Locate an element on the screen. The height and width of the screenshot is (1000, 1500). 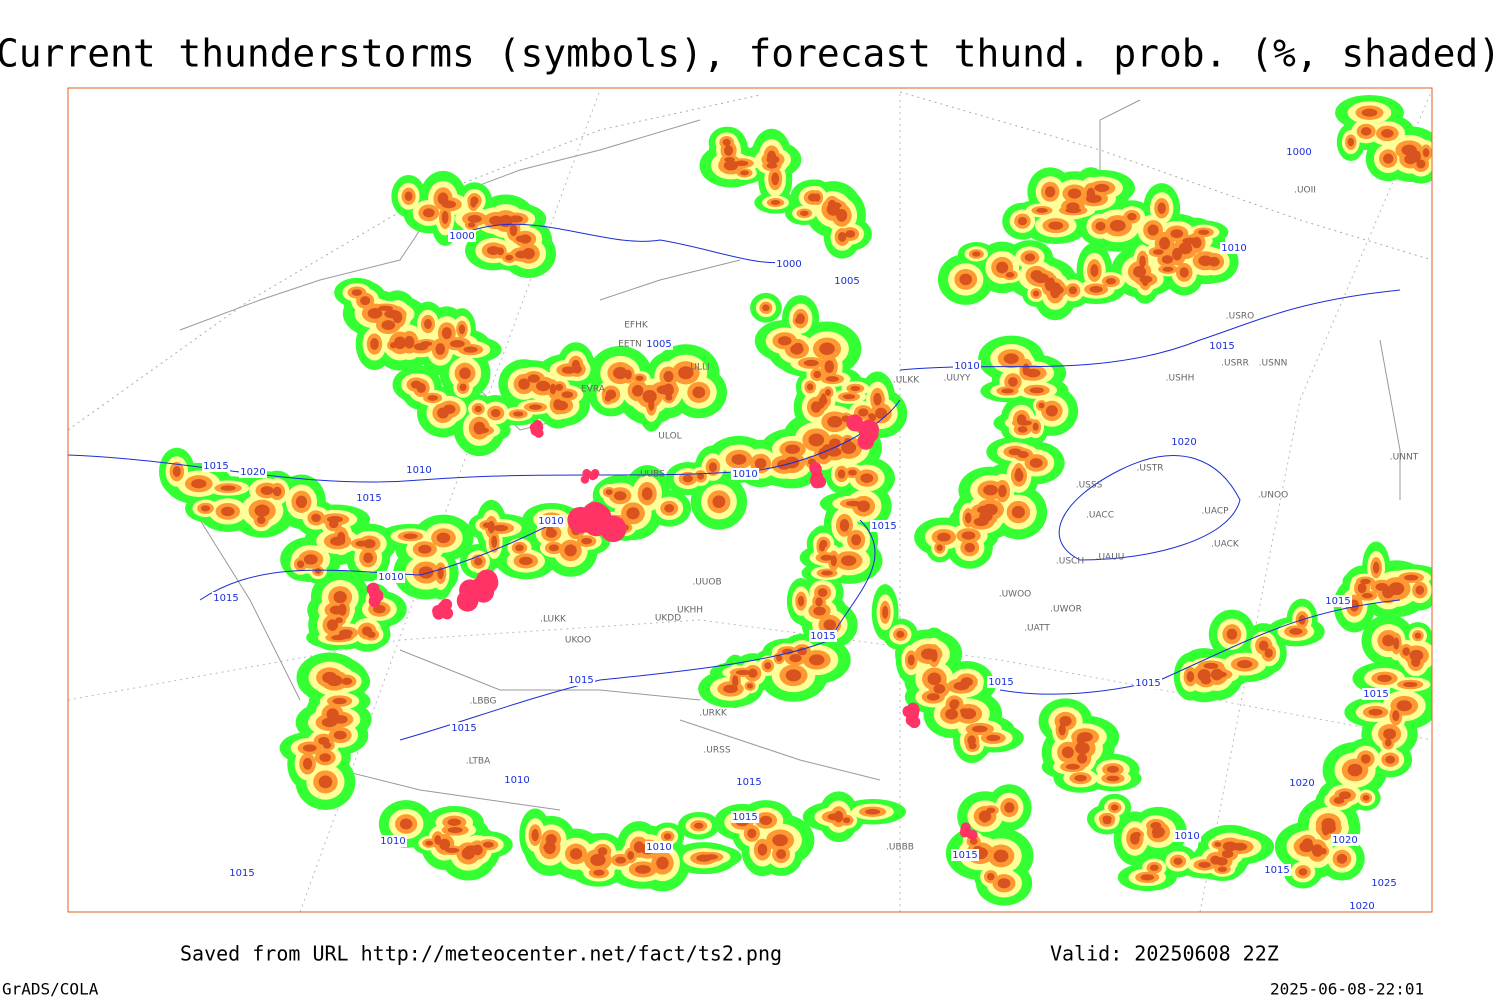
station-label: .ULKK is located at coordinates (906, 381).